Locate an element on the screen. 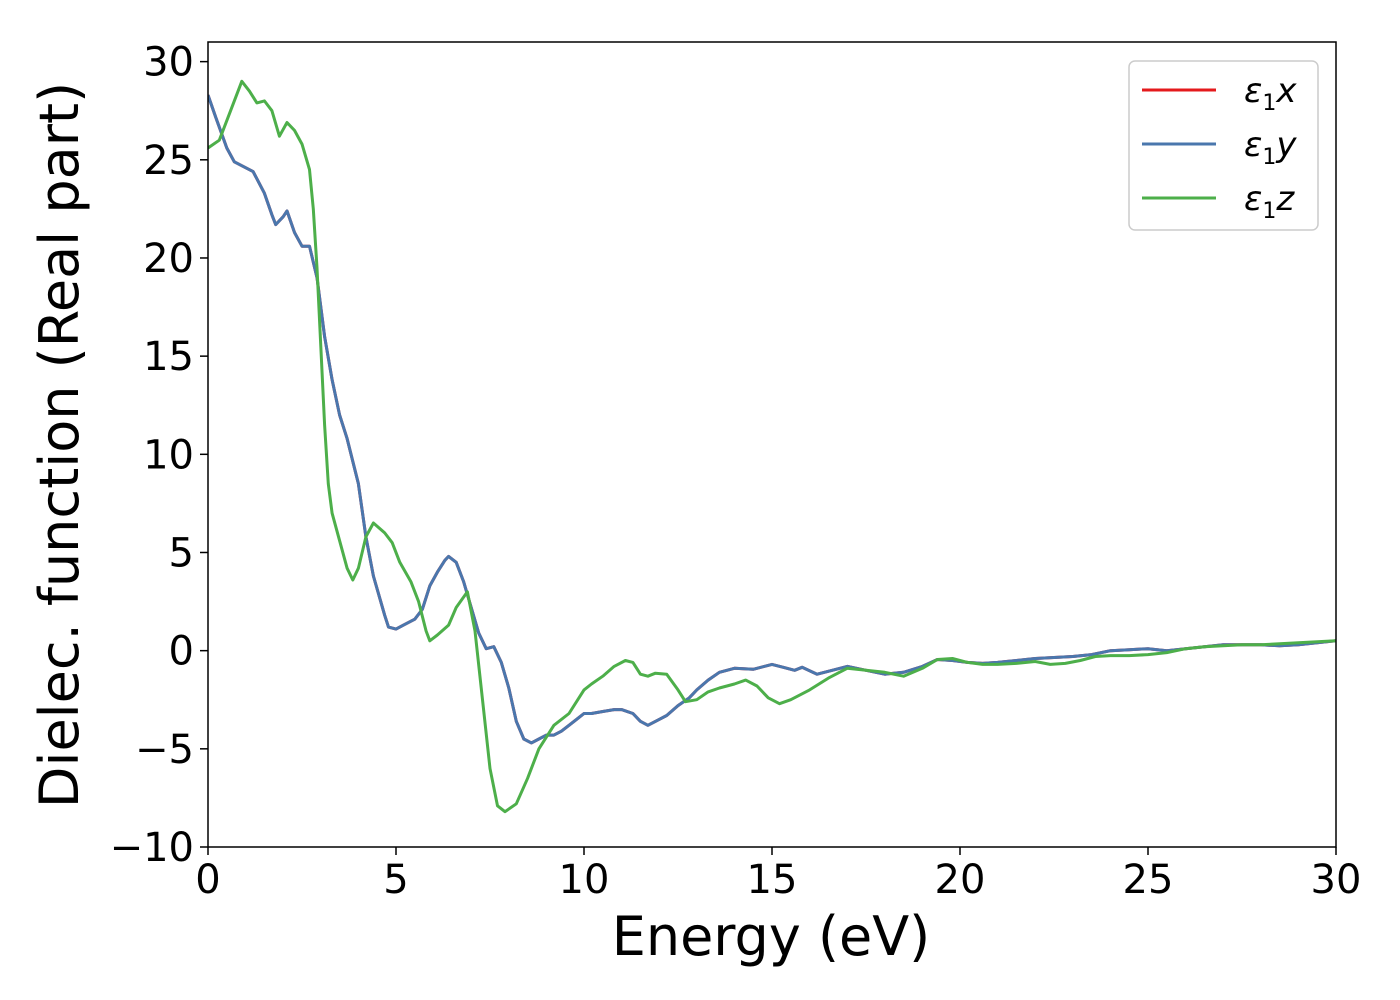 The image size is (1400, 1000). x-tick-label: 5 is located at coordinates (395, 880).